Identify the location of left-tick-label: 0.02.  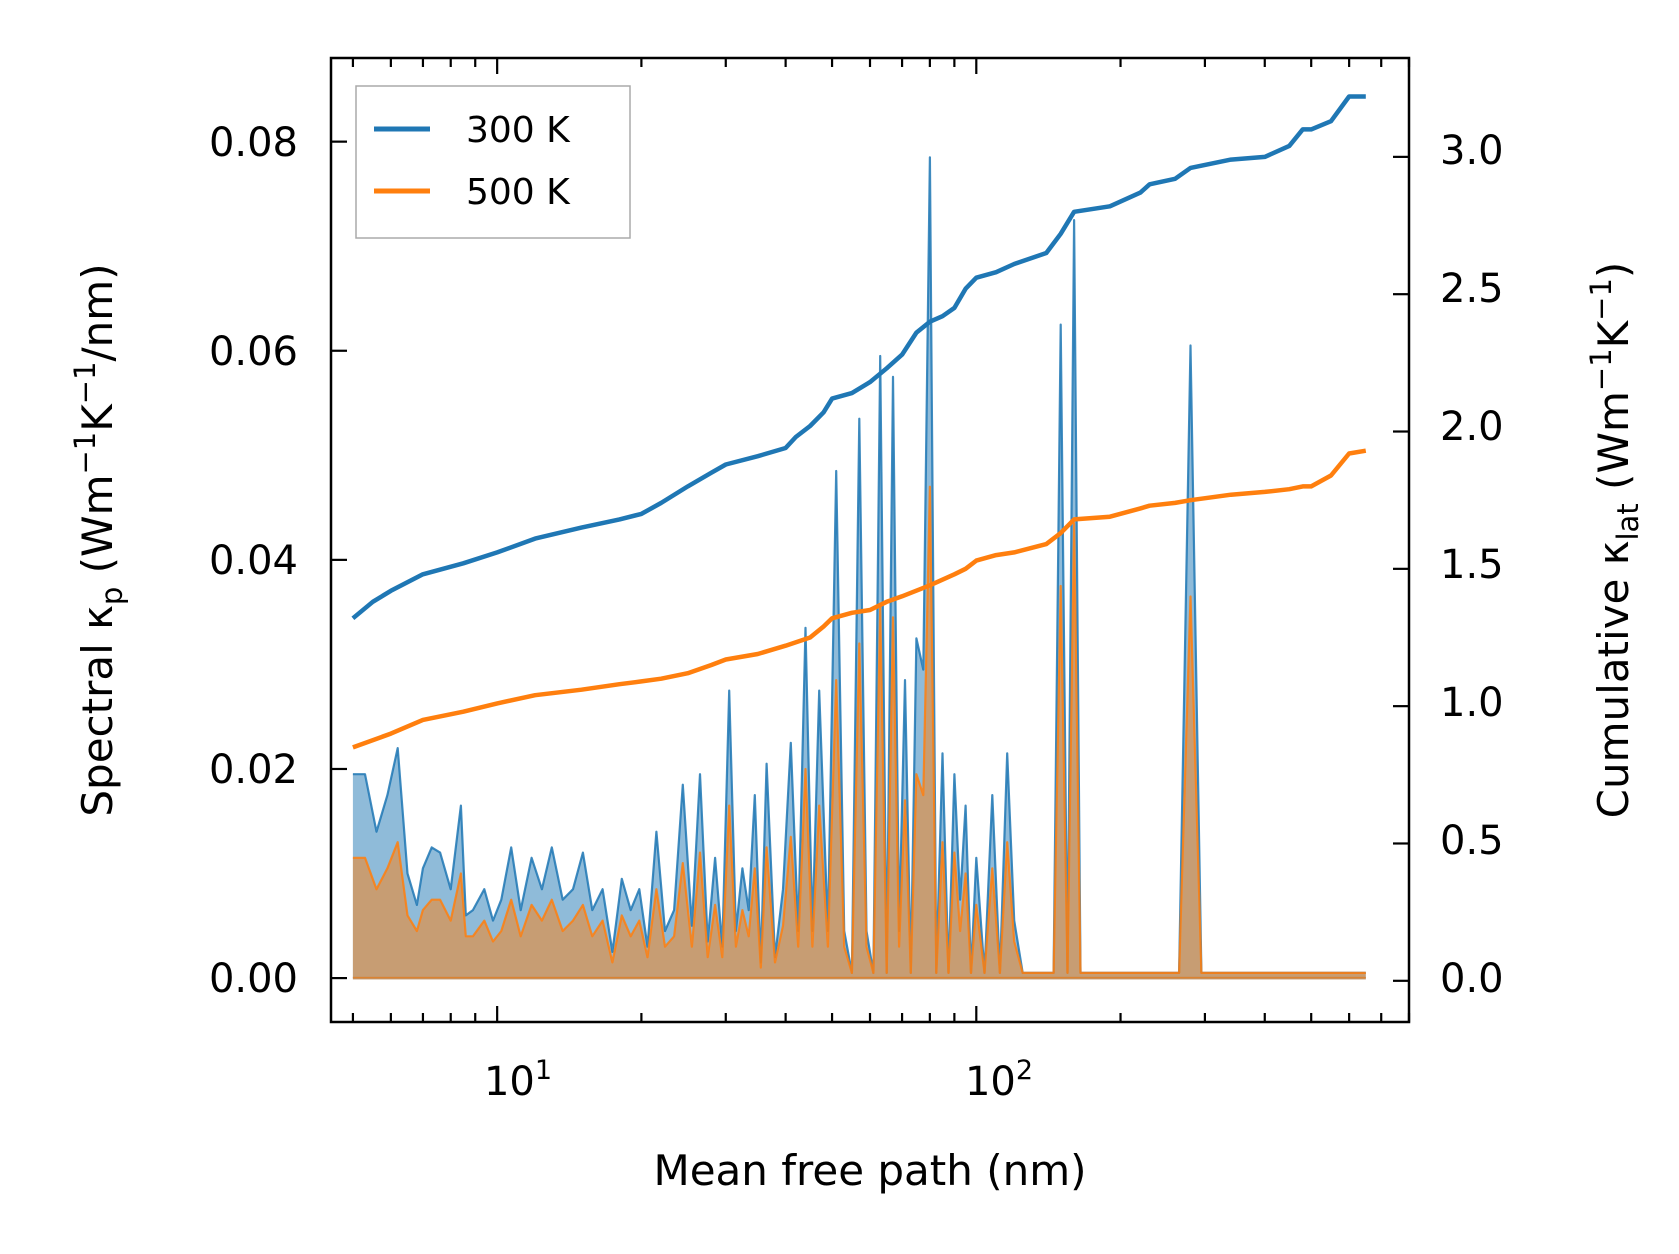
(253, 770).